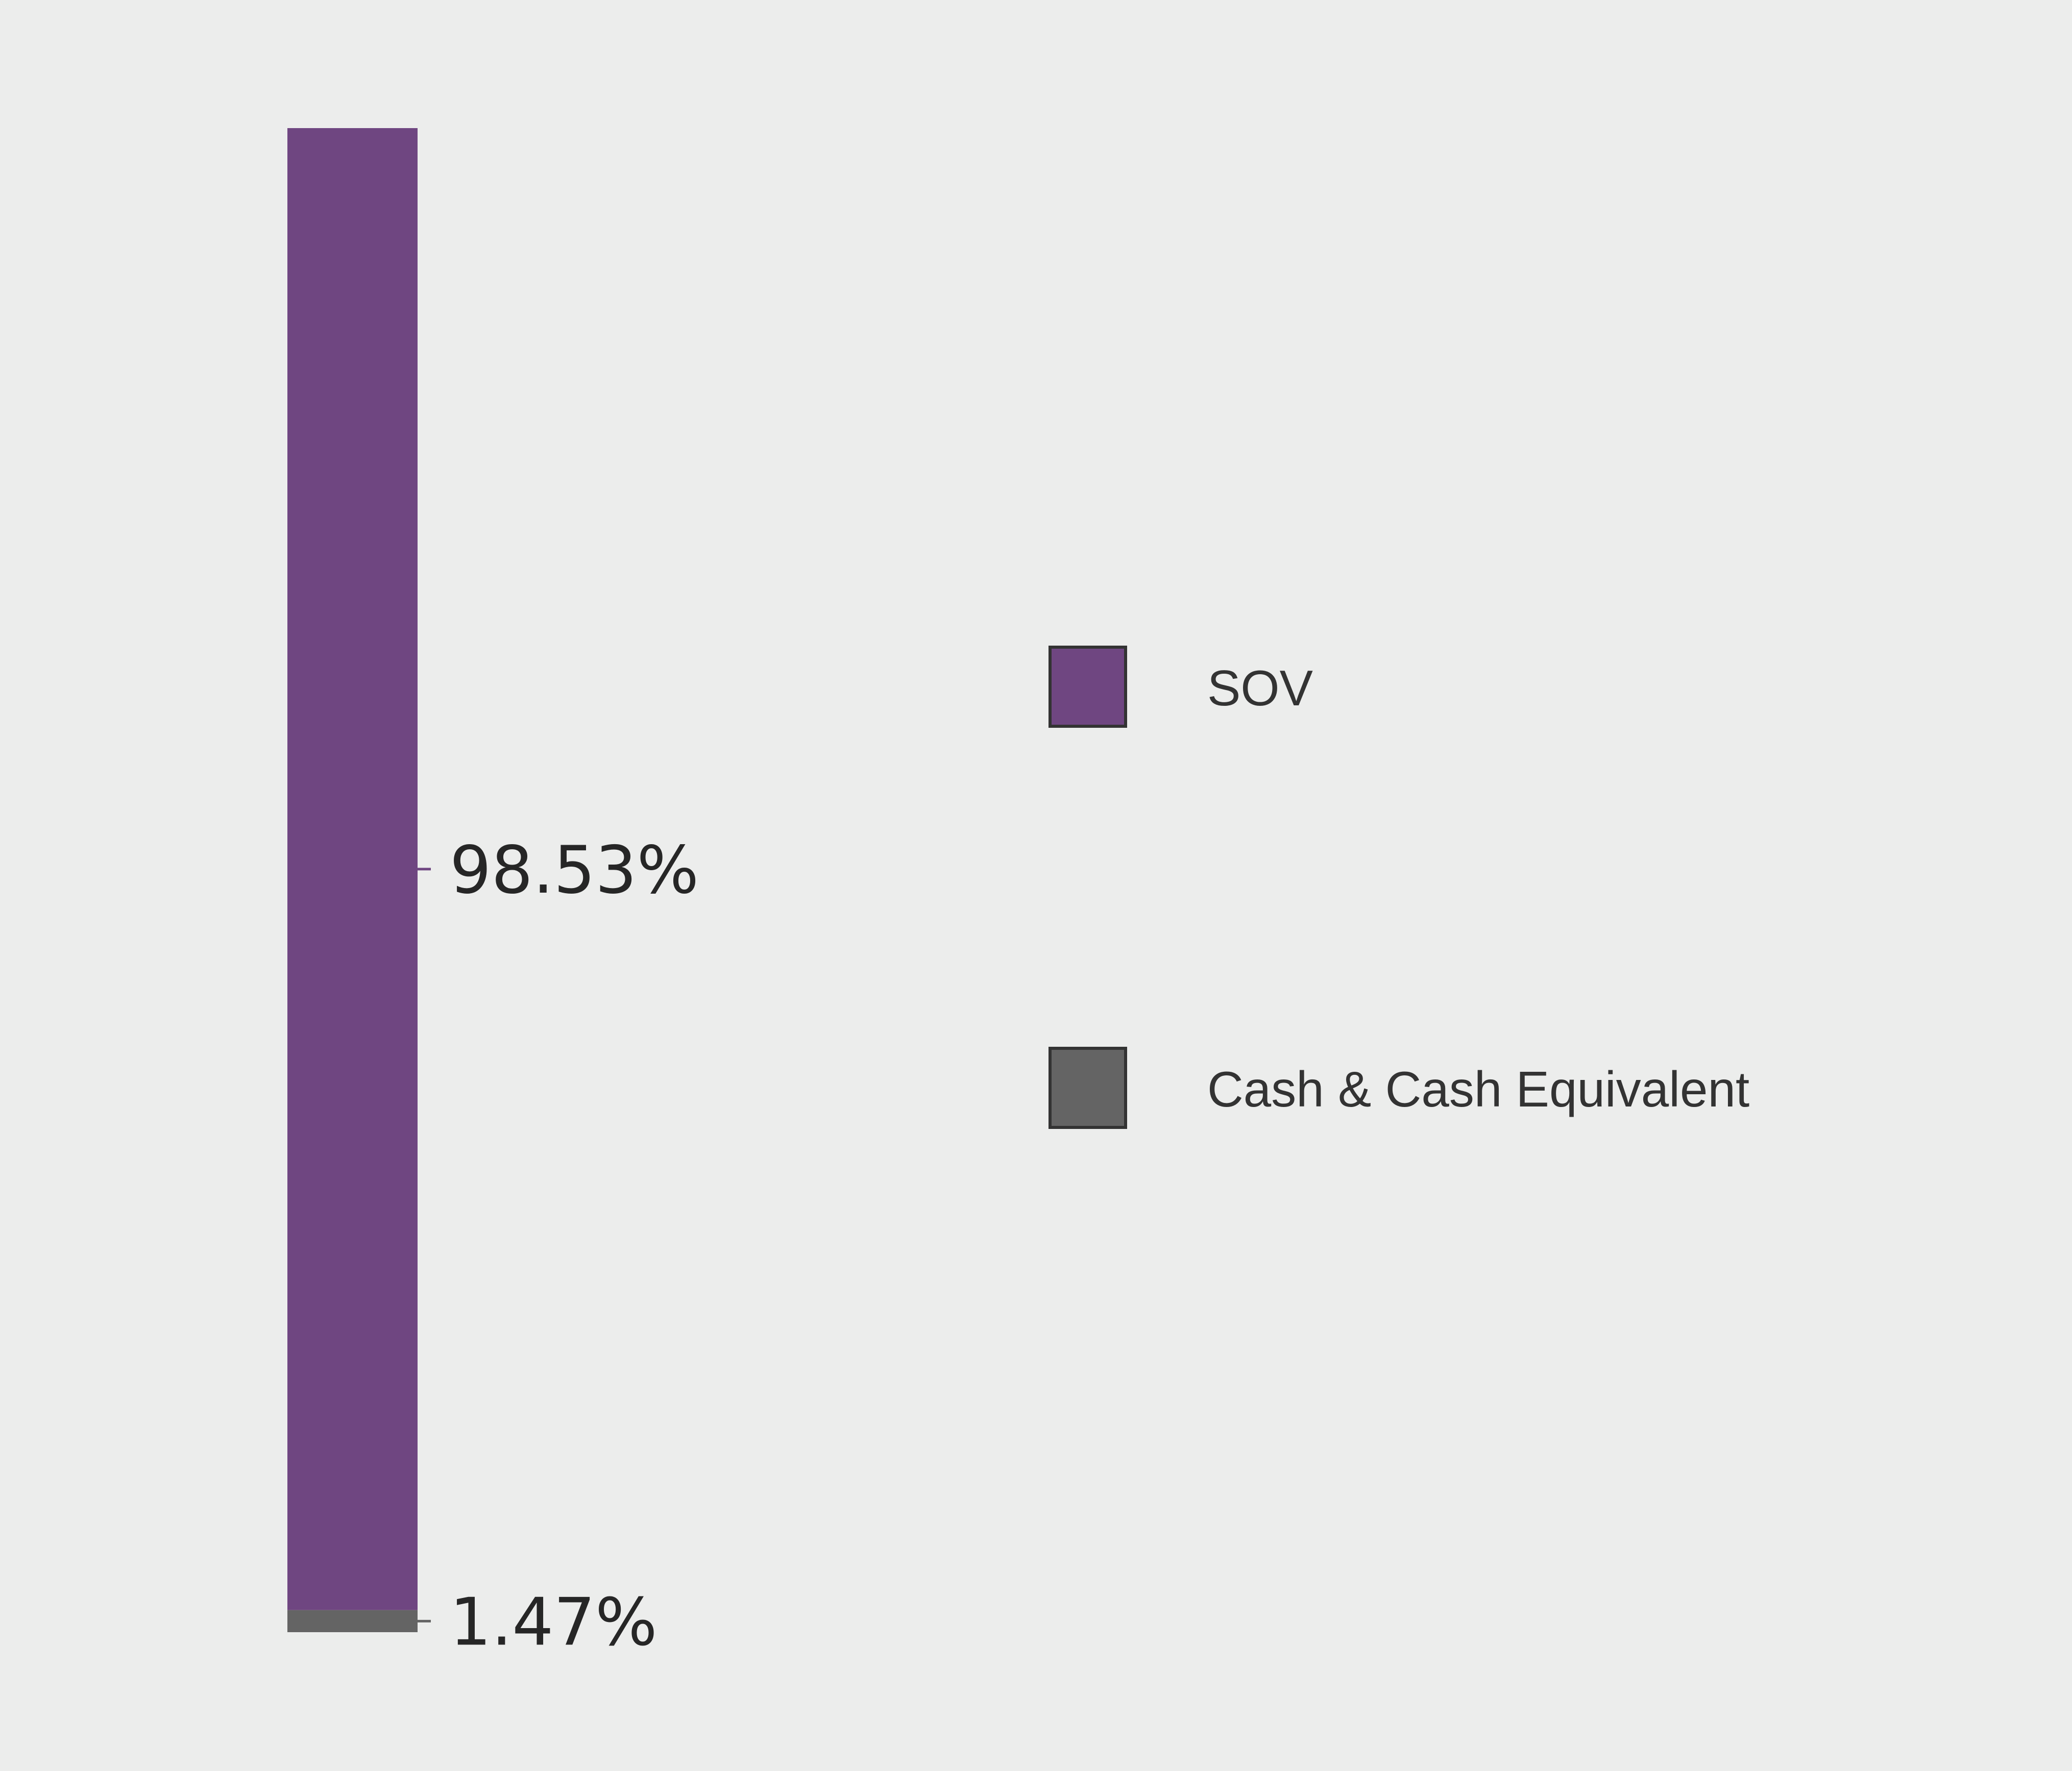 Image resolution: width=2072 pixels, height=1771 pixels. What do you see at coordinates (1181, 687) in the screenshot?
I see `legend-item-sov: SOV` at bounding box center [1181, 687].